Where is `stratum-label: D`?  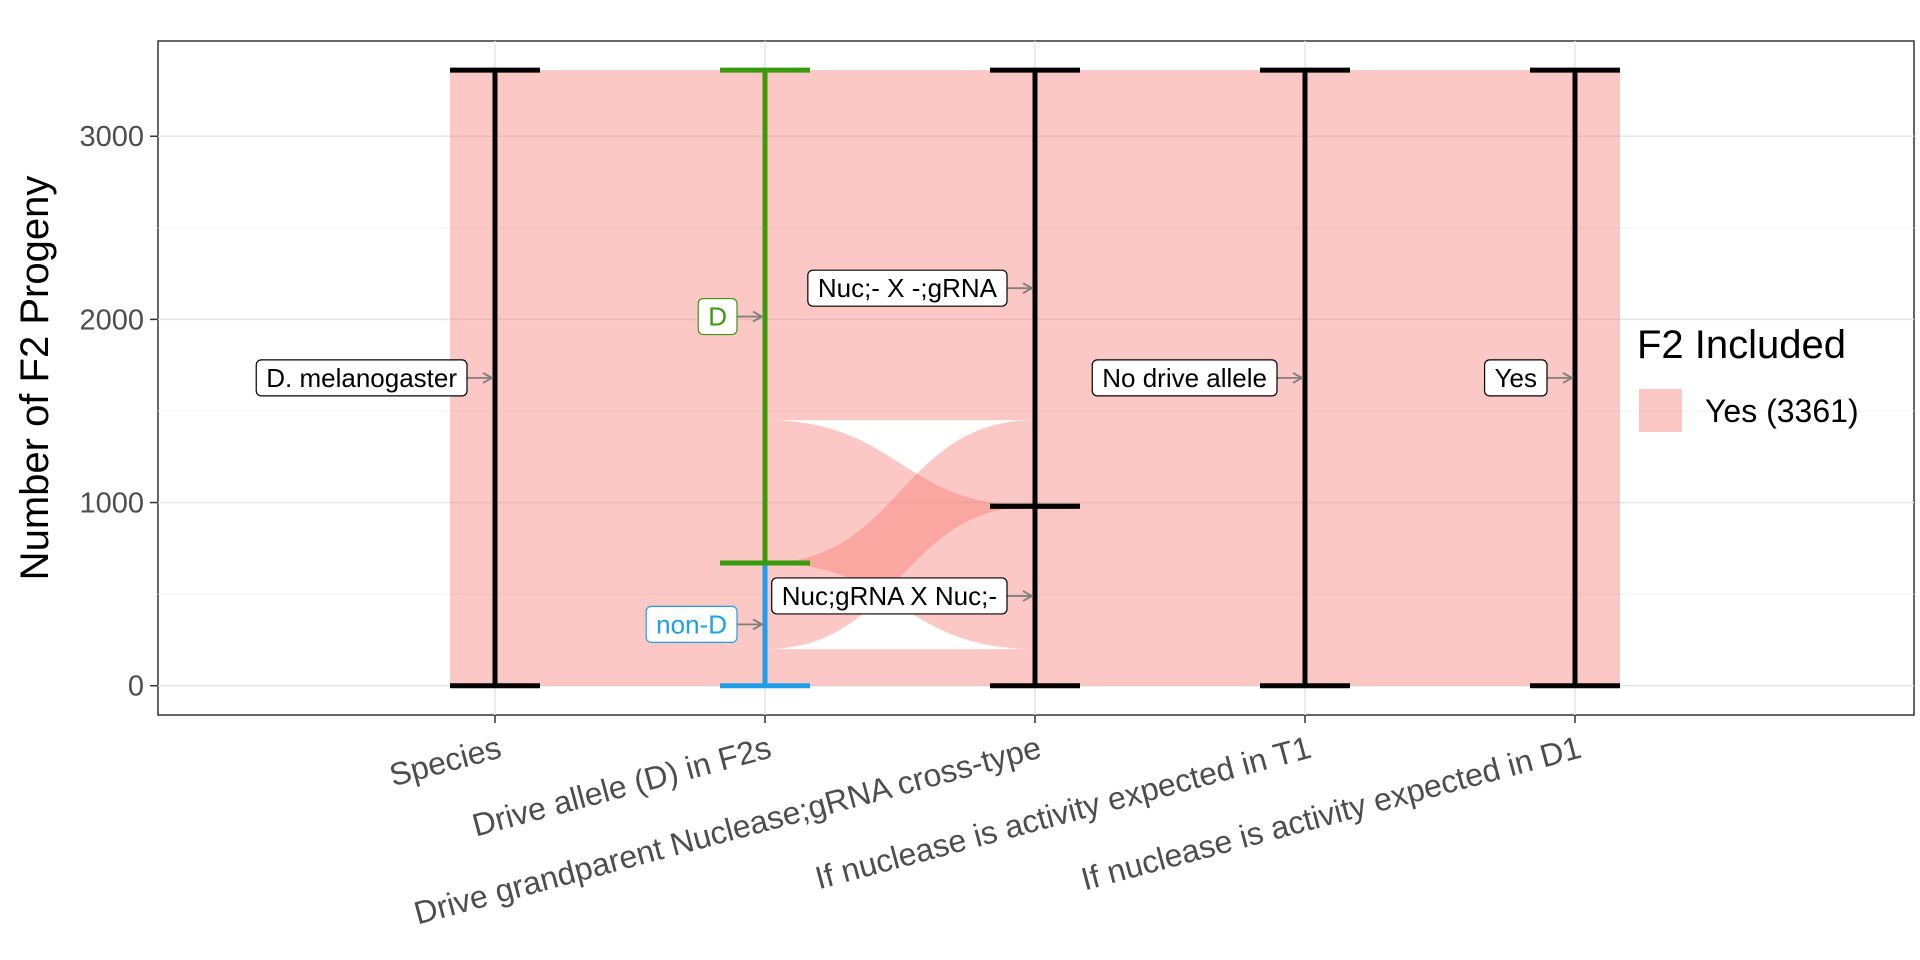
stratum-label: D is located at coordinates (730, 316).